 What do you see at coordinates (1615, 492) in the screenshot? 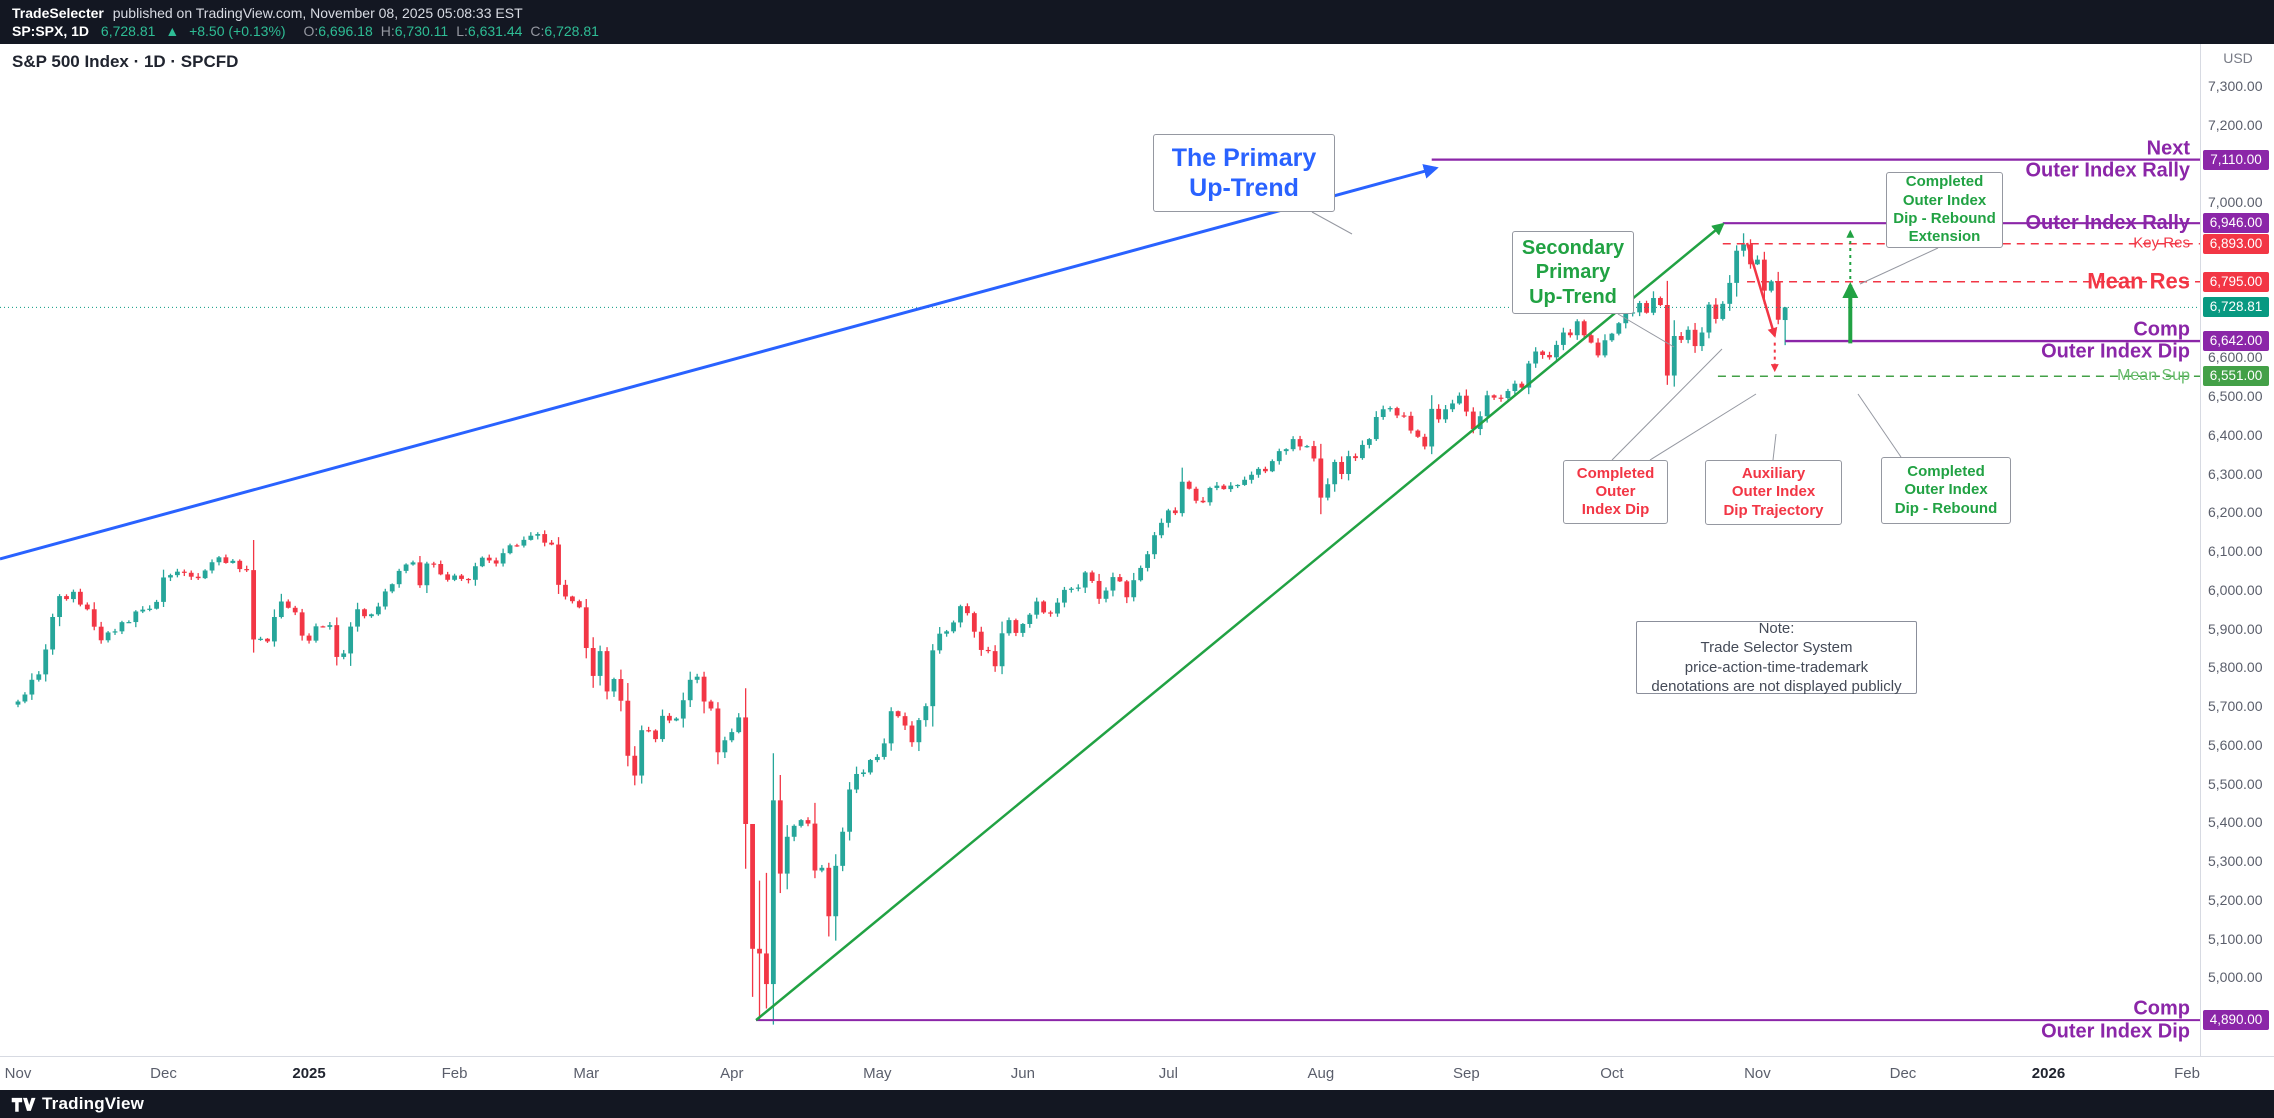
I see `completed-outer-index-dip-callout: Completed Outer Index Dip` at bounding box center [1615, 492].